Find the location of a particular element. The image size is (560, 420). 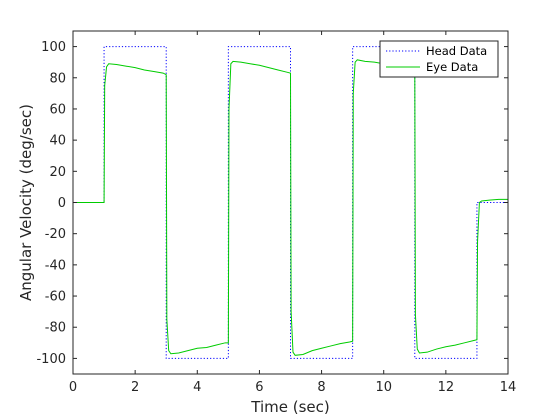

x-tick-label: 4 is located at coordinates (197, 387).